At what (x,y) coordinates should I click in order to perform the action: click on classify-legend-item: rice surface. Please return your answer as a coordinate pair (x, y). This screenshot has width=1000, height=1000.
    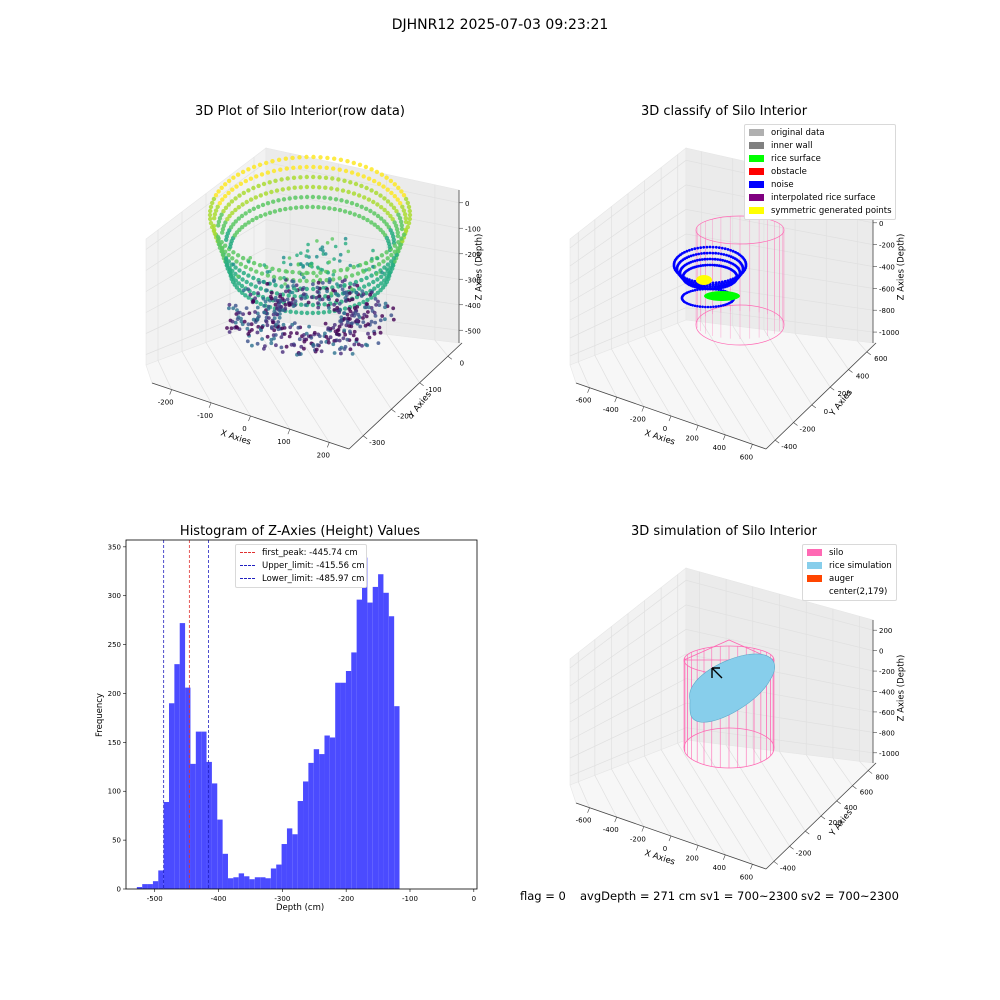
    Looking at the image, I should click on (820, 158).